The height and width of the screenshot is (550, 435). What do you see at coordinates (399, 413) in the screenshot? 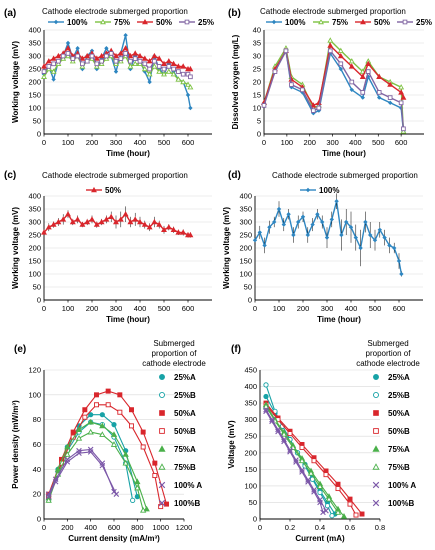
I see `legend-label: 50%A` at bounding box center [399, 413].